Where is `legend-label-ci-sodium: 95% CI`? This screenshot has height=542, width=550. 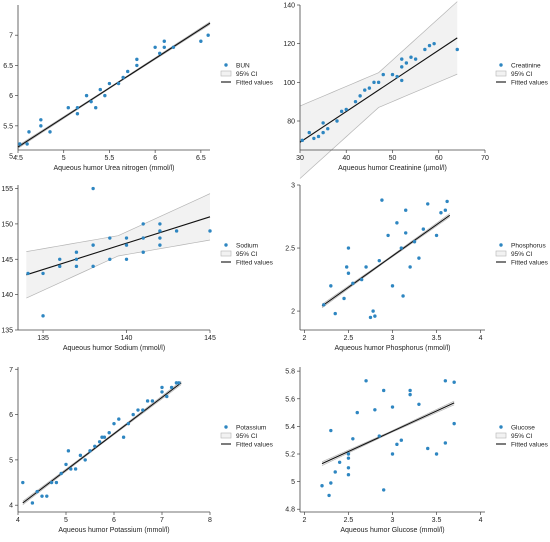
legend-label-ci-sodium: 95% CI is located at coordinates (247, 254).